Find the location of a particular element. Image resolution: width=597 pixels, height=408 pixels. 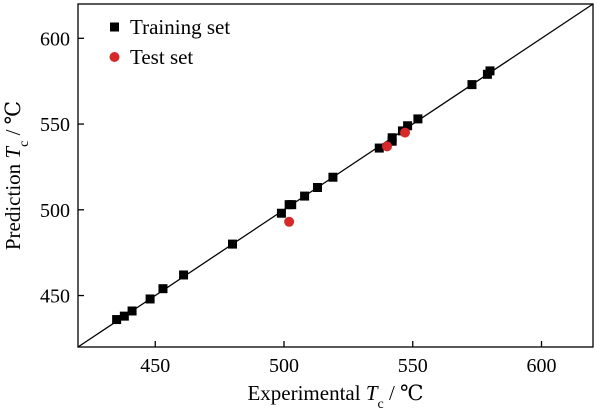

x-tick-label: 500 is located at coordinates (284, 366).